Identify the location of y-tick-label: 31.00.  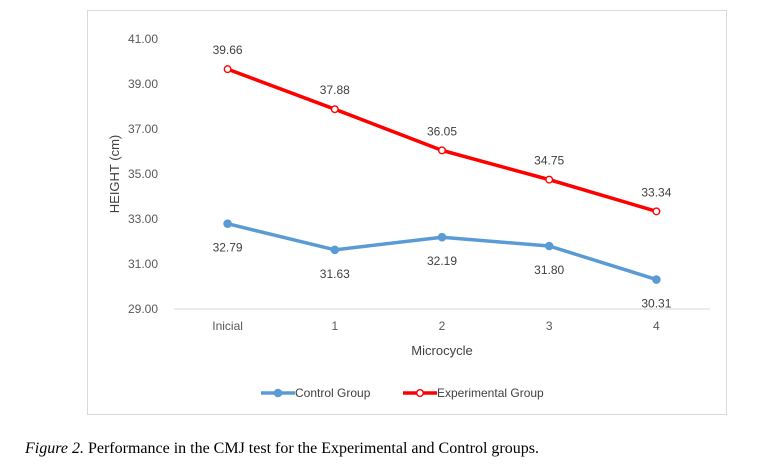
(143, 264).